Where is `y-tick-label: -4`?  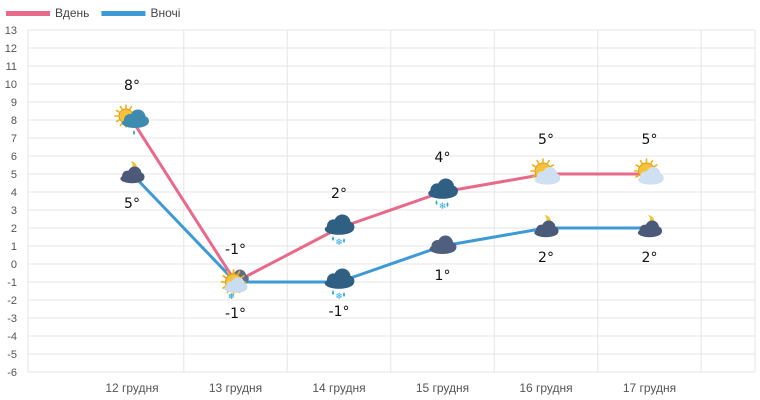 y-tick-label: -4 is located at coordinates (12, 337).